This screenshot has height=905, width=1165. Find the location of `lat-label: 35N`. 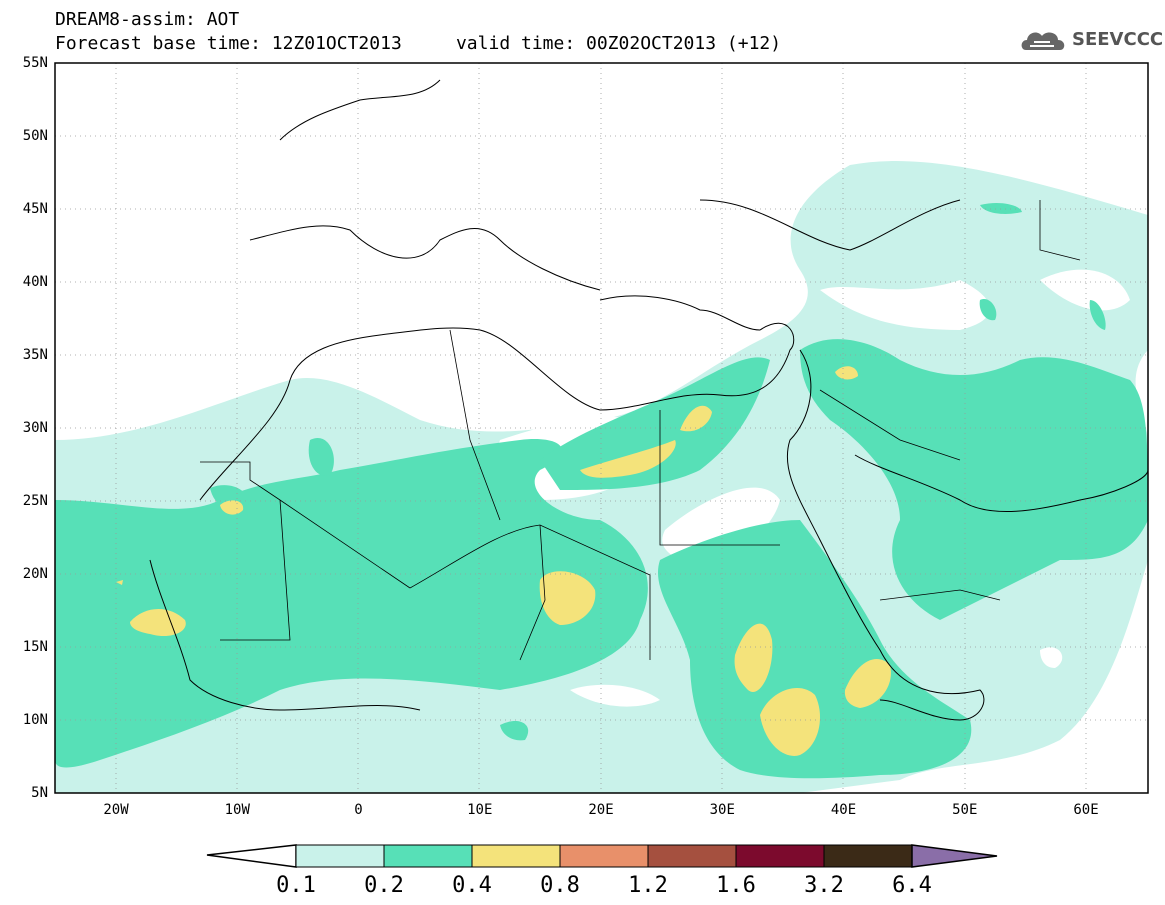

lat-label: 35N is located at coordinates (35, 355).